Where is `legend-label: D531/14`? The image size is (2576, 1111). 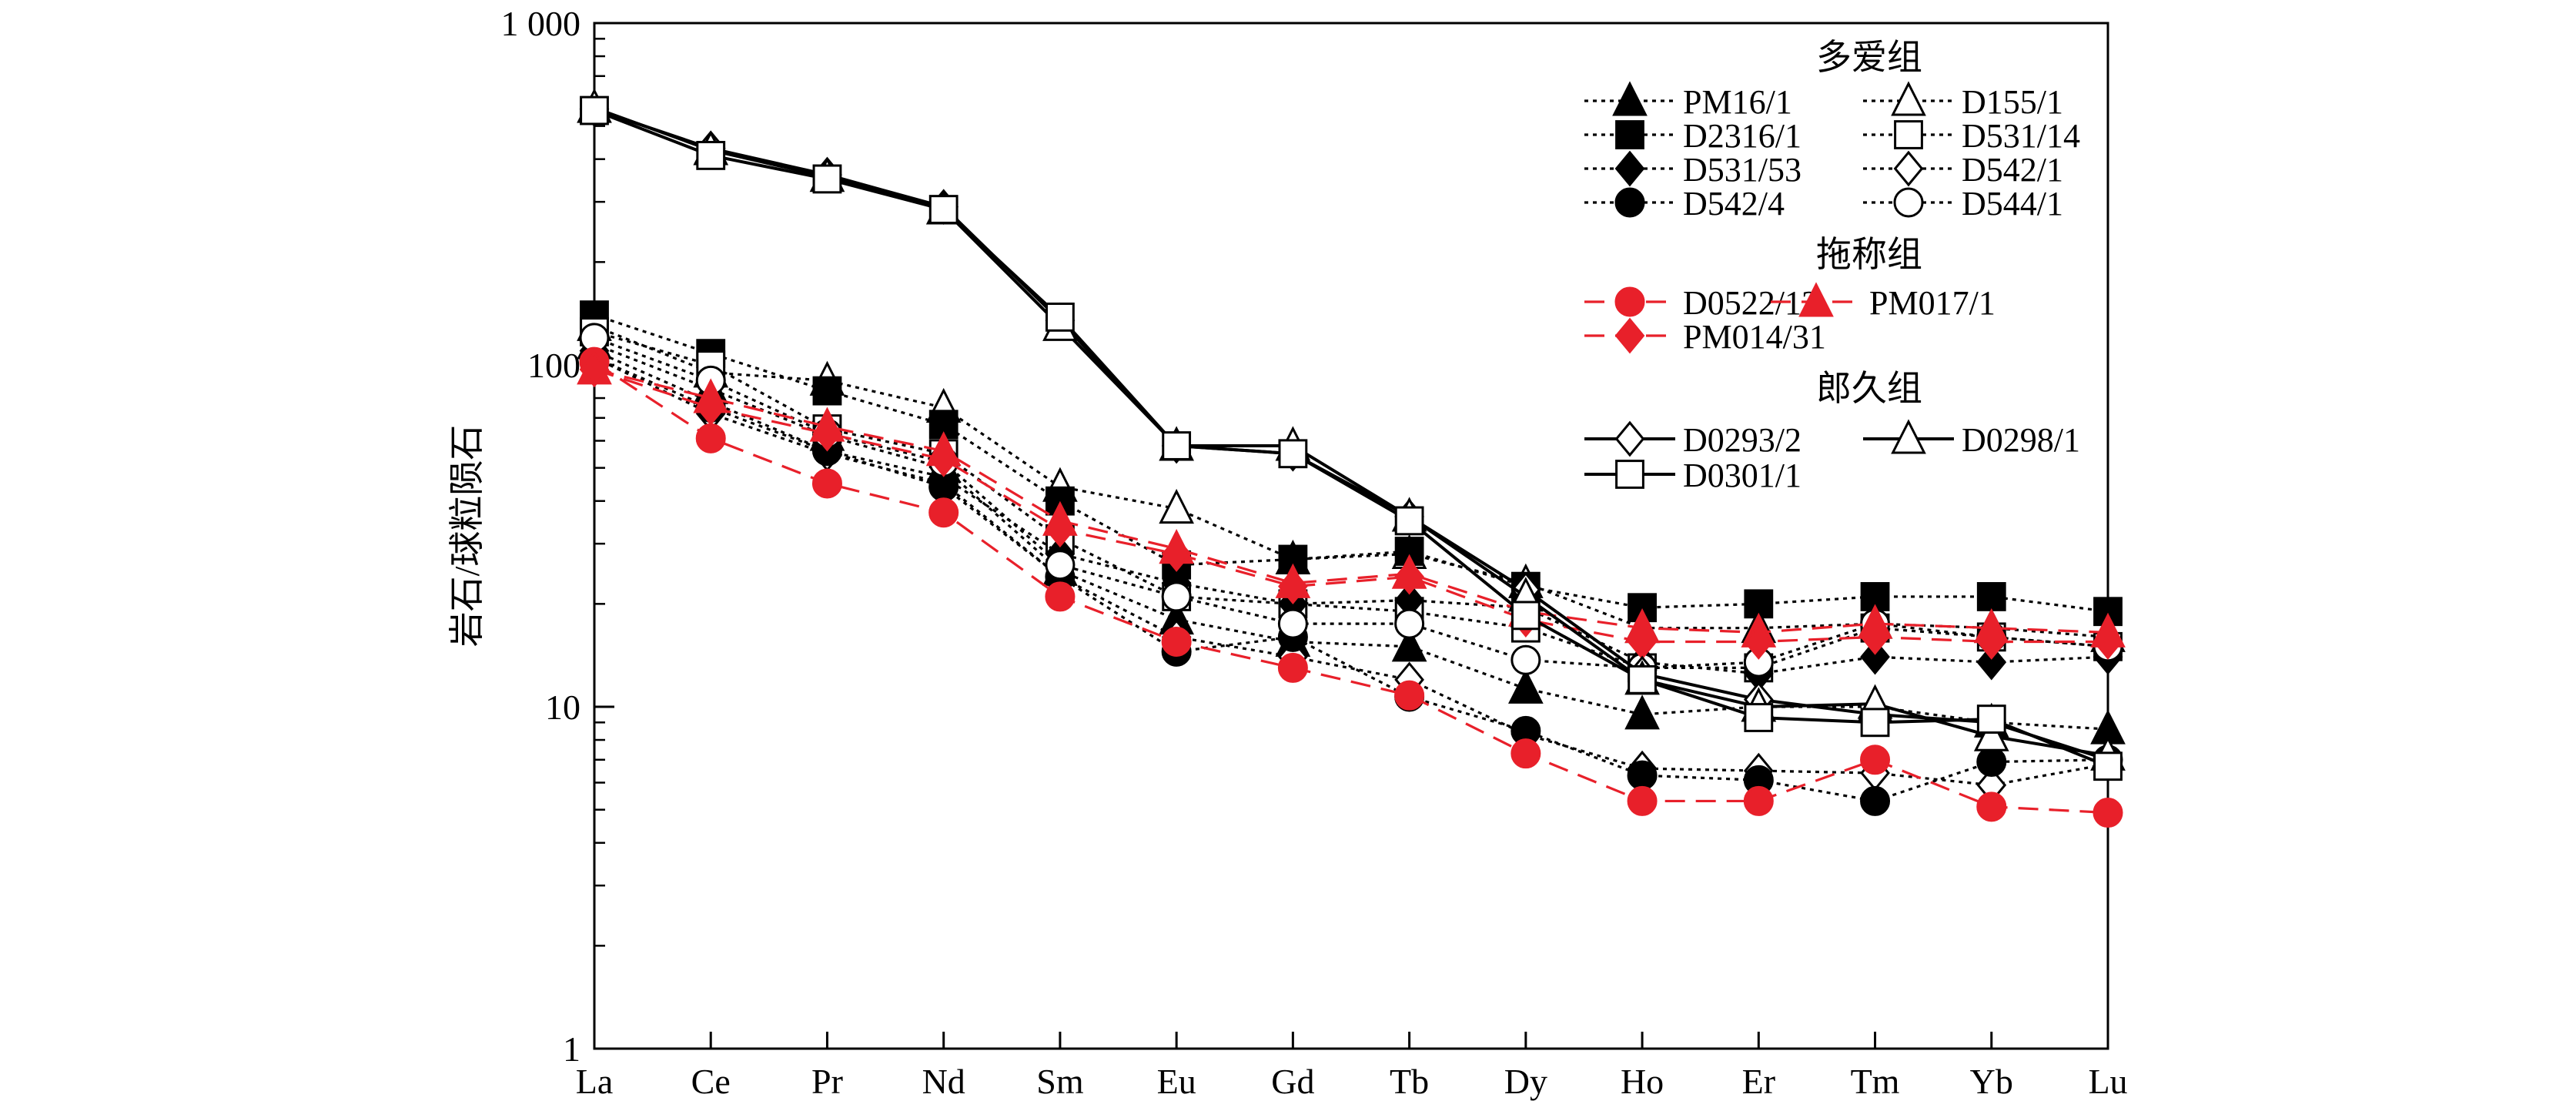 legend-label: D531/14 is located at coordinates (2021, 136).